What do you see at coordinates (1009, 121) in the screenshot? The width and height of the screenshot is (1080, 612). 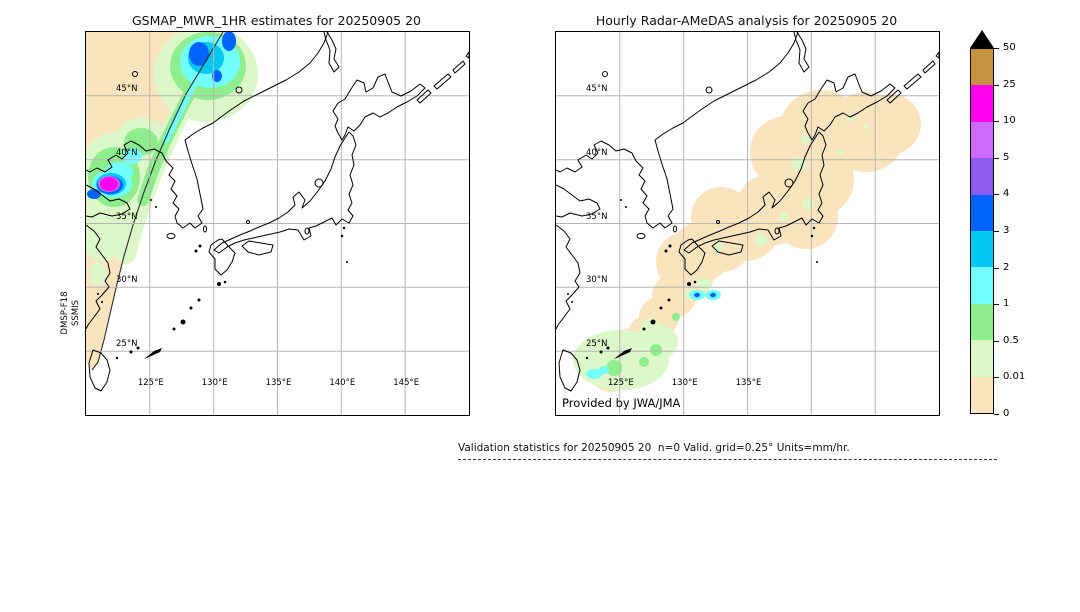 I see `colorbar-tick-label: 10` at bounding box center [1009, 121].